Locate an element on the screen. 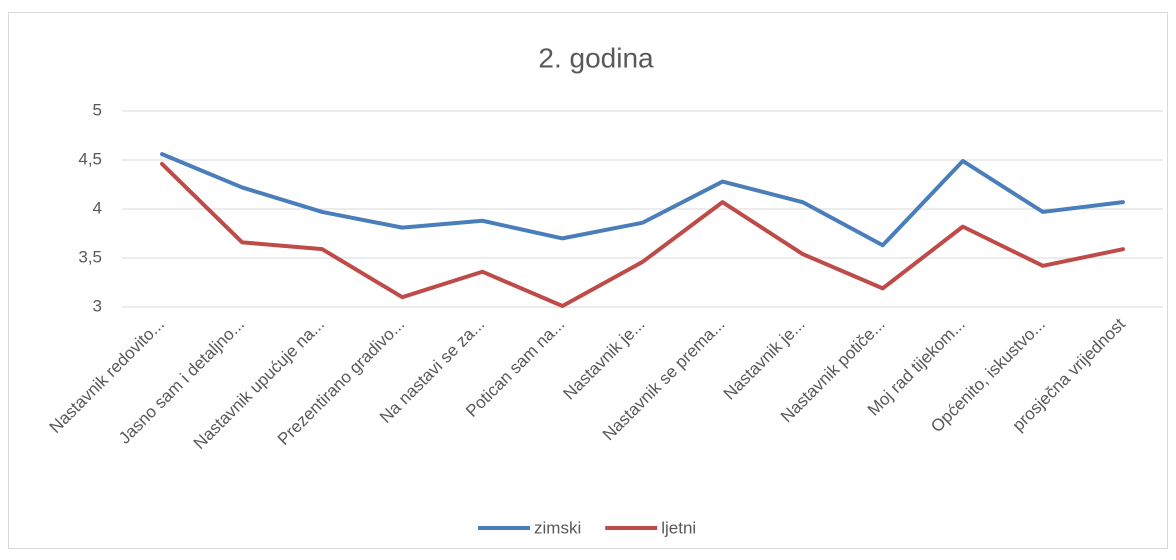 Image resolution: width=1176 pixels, height=560 pixels. y-tick-label: 4,5 is located at coordinates (90, 158).